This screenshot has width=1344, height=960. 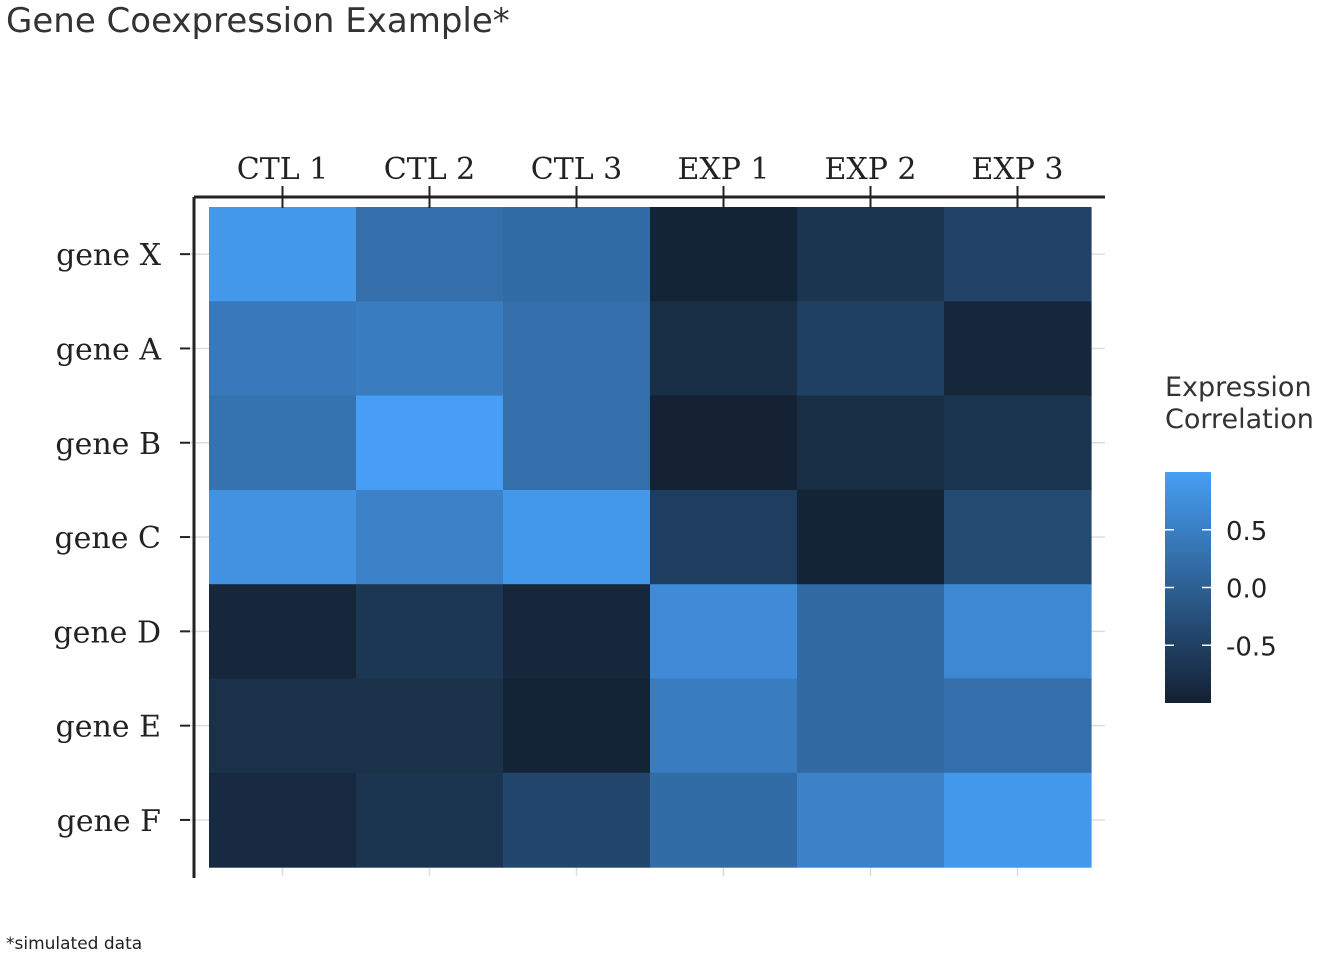 I want to click on x-tick-label: EXP 3, so click(x=1017, y=169).